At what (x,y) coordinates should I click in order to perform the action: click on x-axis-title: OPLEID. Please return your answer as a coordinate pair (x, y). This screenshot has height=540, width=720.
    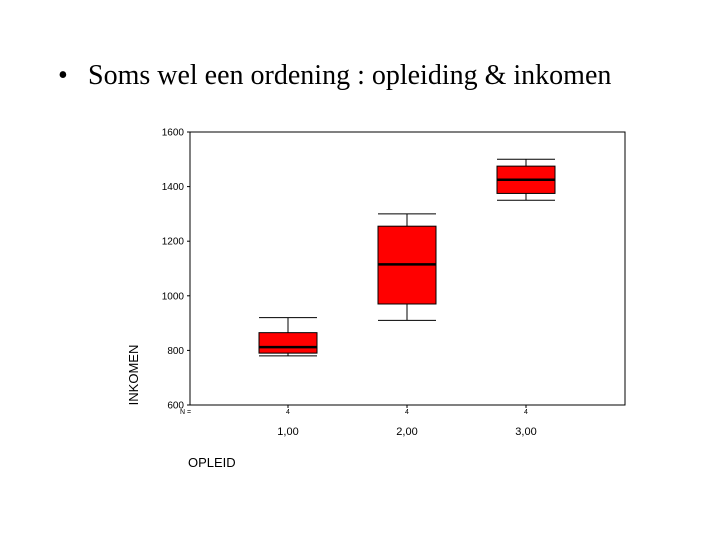
    Looking at the image, I should click on (212, 462).